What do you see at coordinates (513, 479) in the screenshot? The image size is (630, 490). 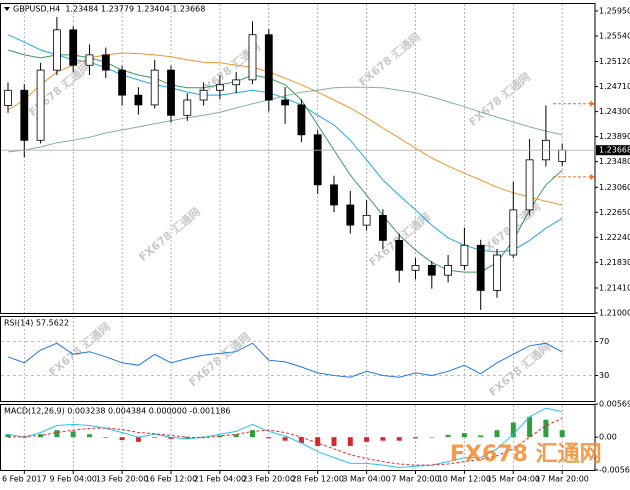 I see `x-tick-label: 15 Mar 04:00` at bounding box center [513, 479].